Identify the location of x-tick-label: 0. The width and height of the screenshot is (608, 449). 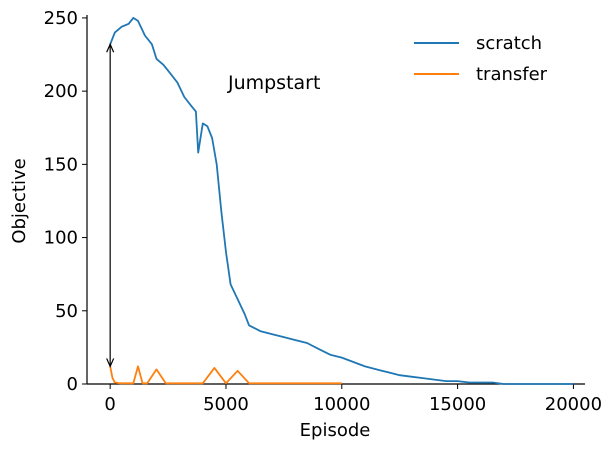
(109, 404).